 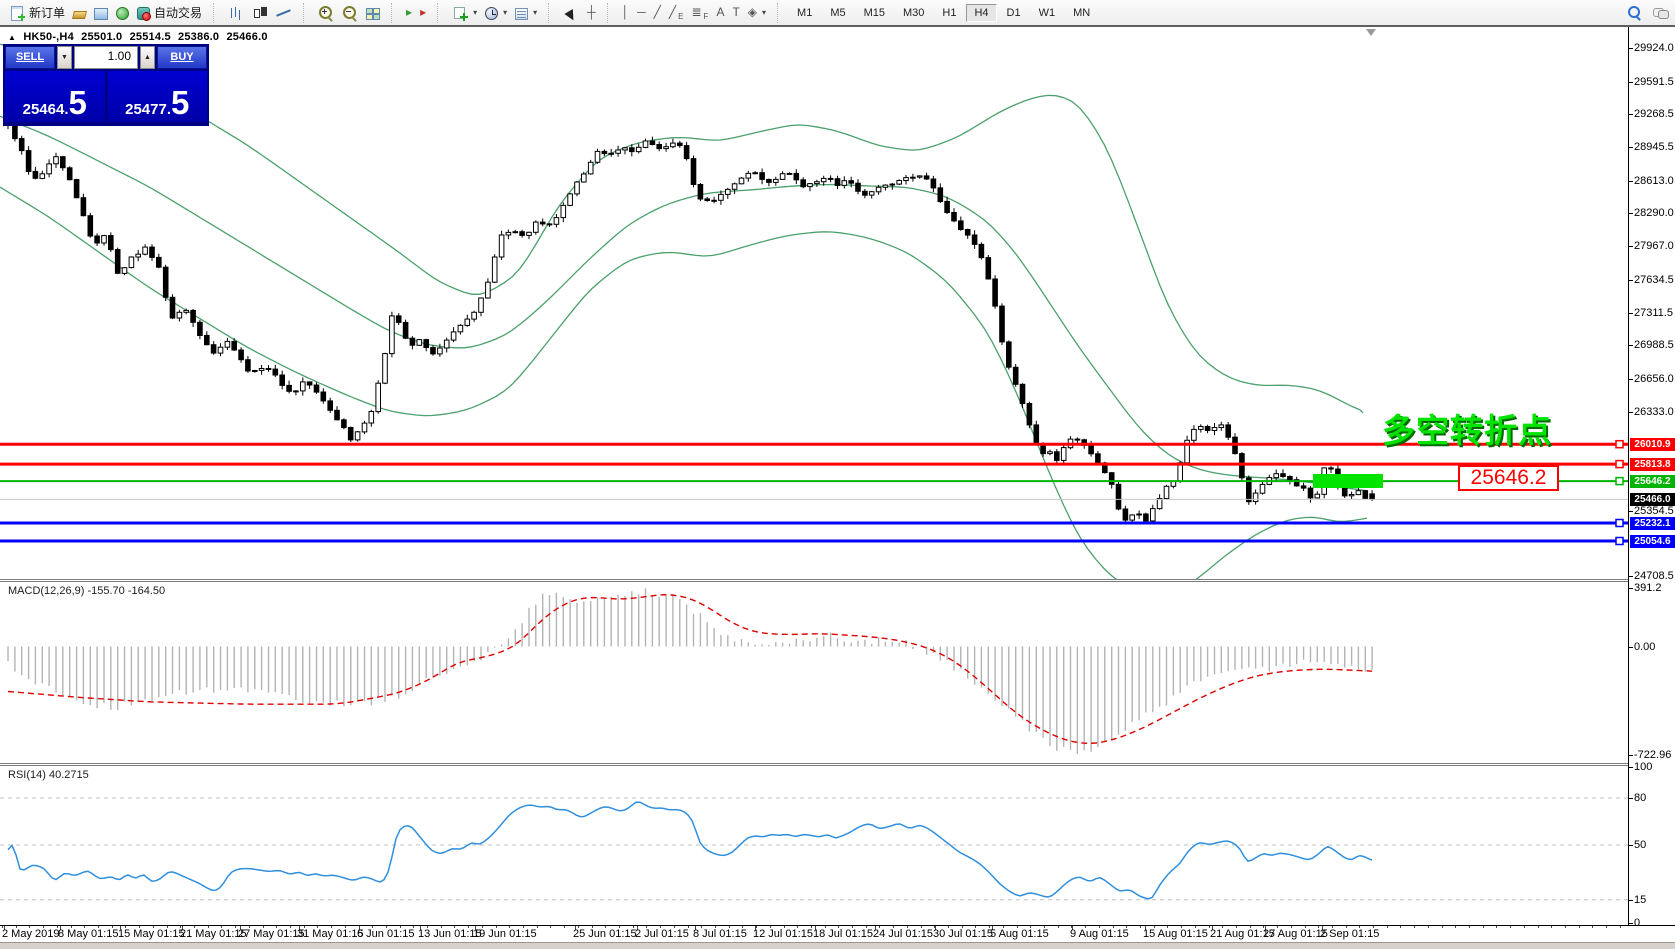 I want to click on fibonacci-button: ≣ F, so click(x=699, y=12).